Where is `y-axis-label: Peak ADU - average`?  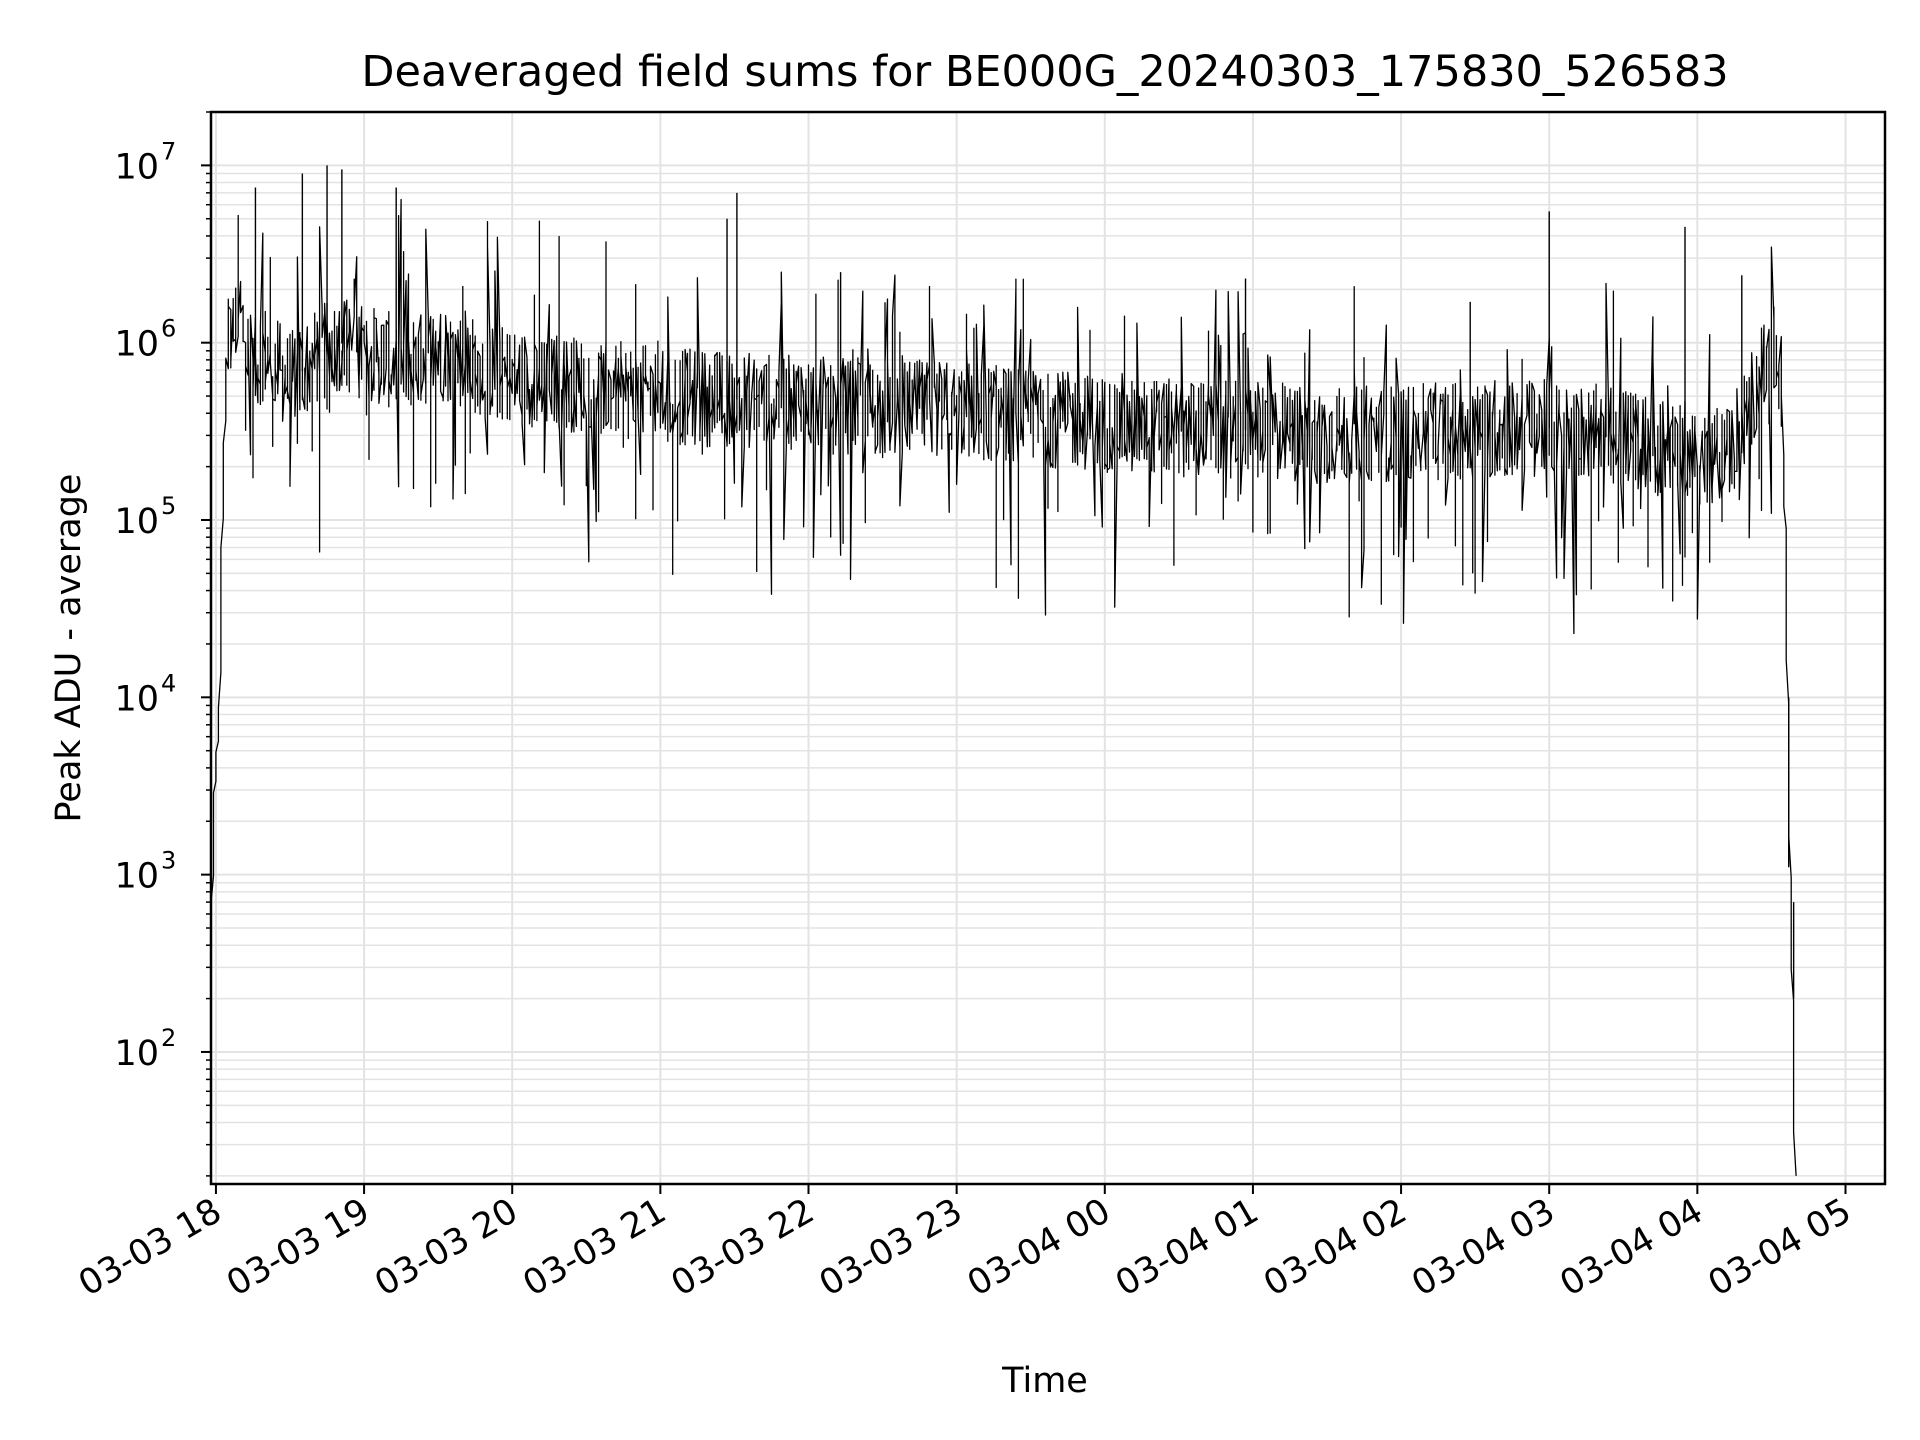 y-axis-label: Peak ADU - average is located at coordinates (69, 648).